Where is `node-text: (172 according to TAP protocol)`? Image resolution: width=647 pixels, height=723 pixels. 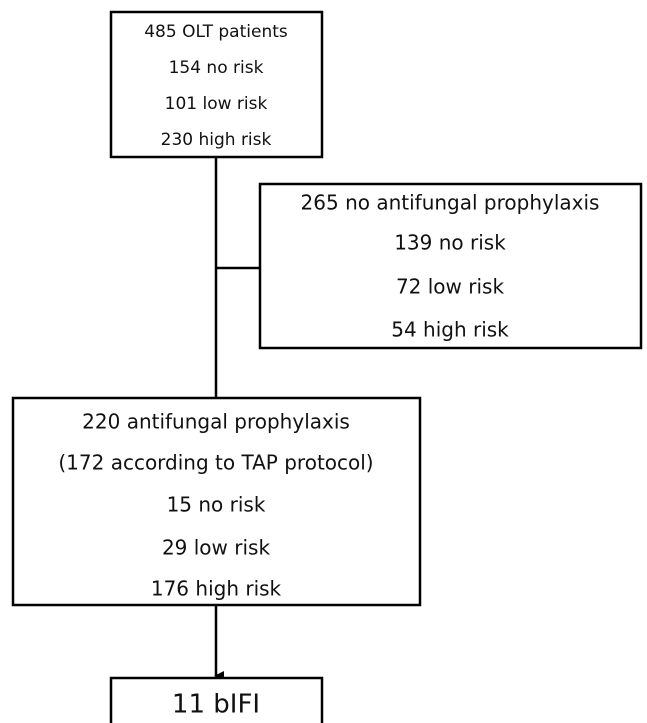 node-text: (172 according to TAP protocol) is located at coordinates (215, 463).